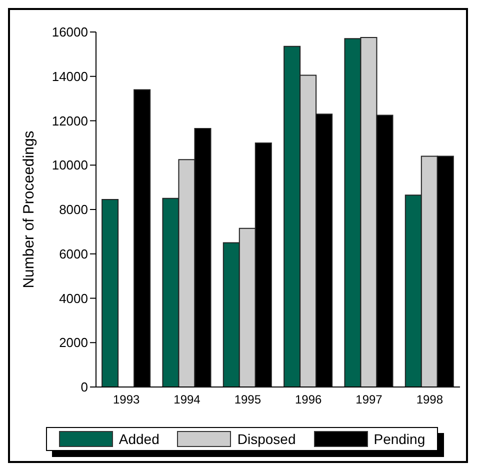 The image size is (477, 472). What do you see at coordinates (400, 439) in the screenshot?
I see `legend-label: Pending` at bounding box center [400, 439].